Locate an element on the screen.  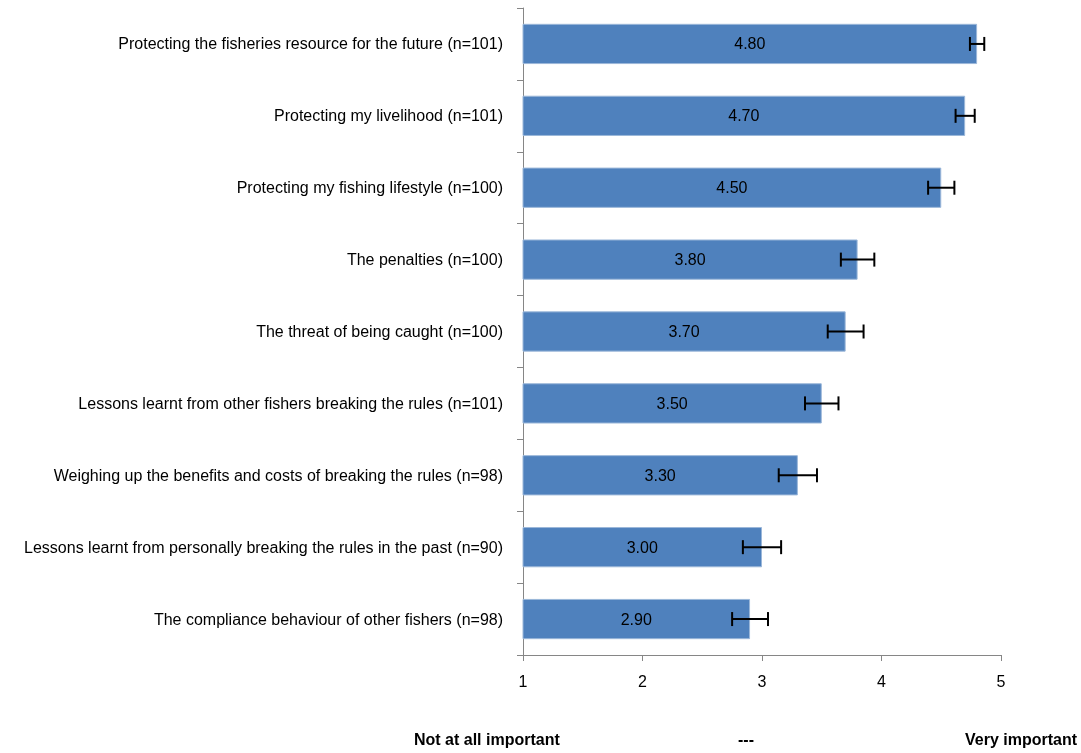
data-label: 3.80 is located at coordinates (690, 260).